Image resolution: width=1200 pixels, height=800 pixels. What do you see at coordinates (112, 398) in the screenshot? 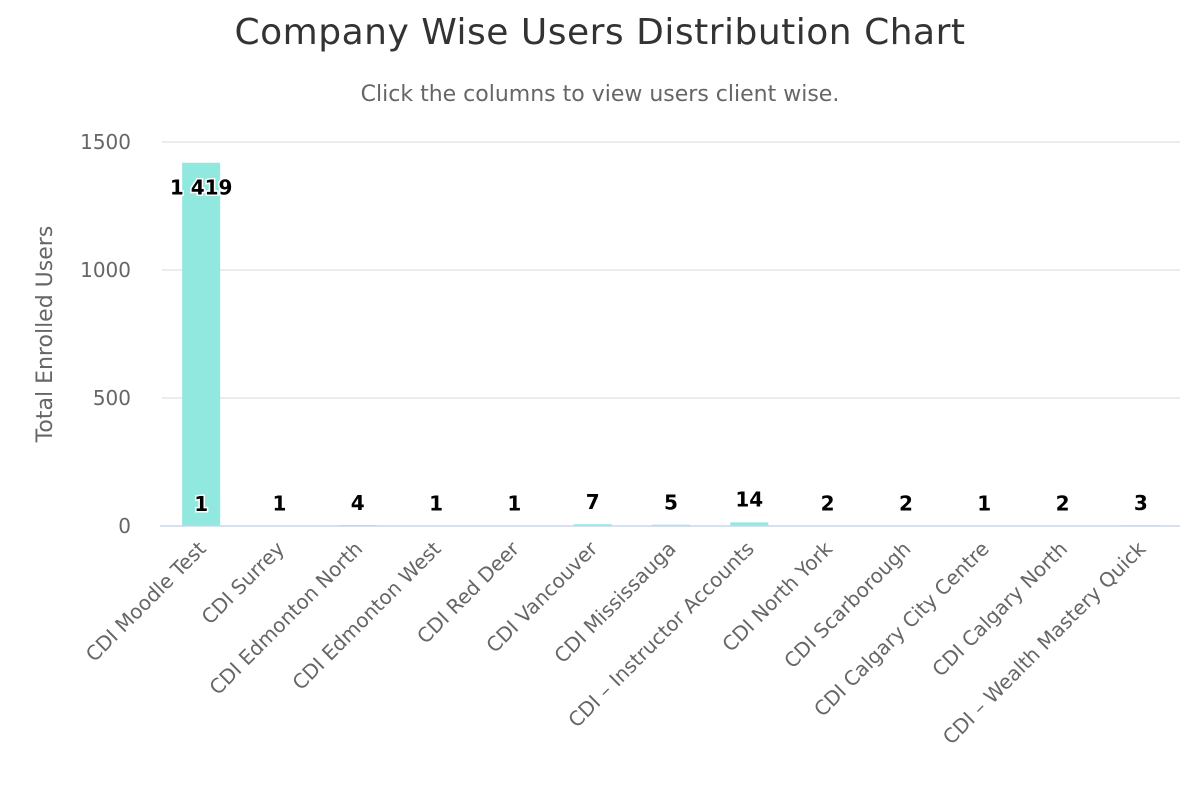
I see `y-tick-label: 500` at bounding box center [112, 398].